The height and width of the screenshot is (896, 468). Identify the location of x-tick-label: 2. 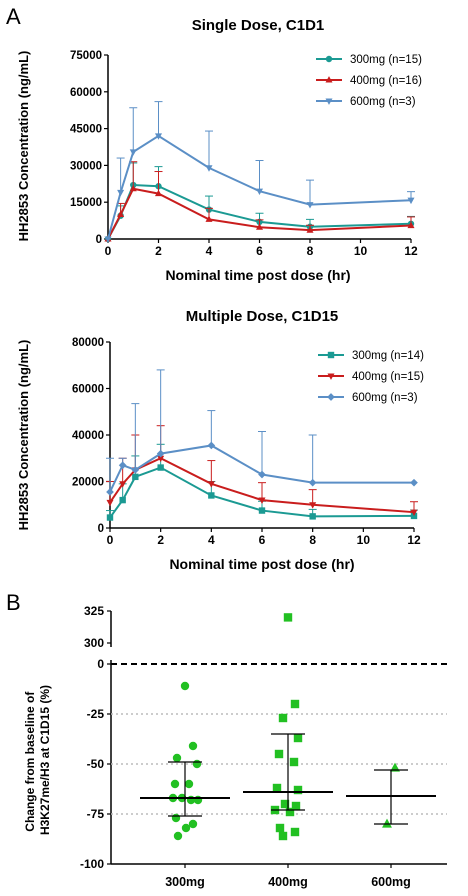
(160, 540).